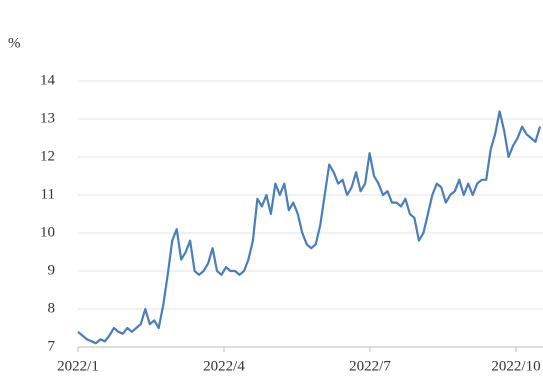 This screenshot has height=379, width=543. What do you see at coordinates (14, 43) in the screenshot?
I see `y-unit: %` at bounding box center [14, 43].